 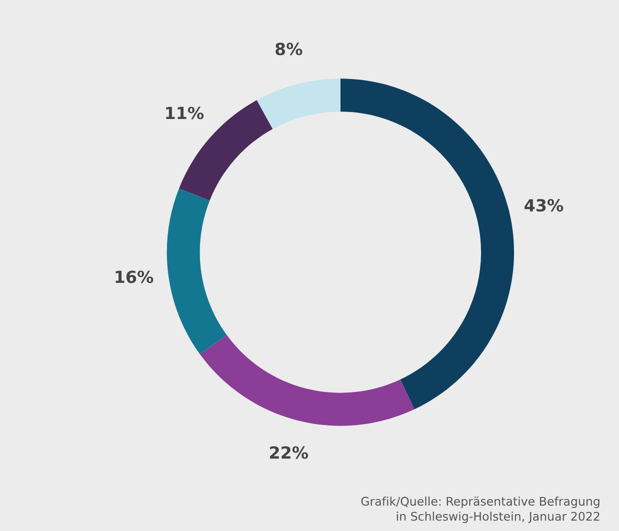 I want to click on data-label: 16%, so click(x=135, y=277).